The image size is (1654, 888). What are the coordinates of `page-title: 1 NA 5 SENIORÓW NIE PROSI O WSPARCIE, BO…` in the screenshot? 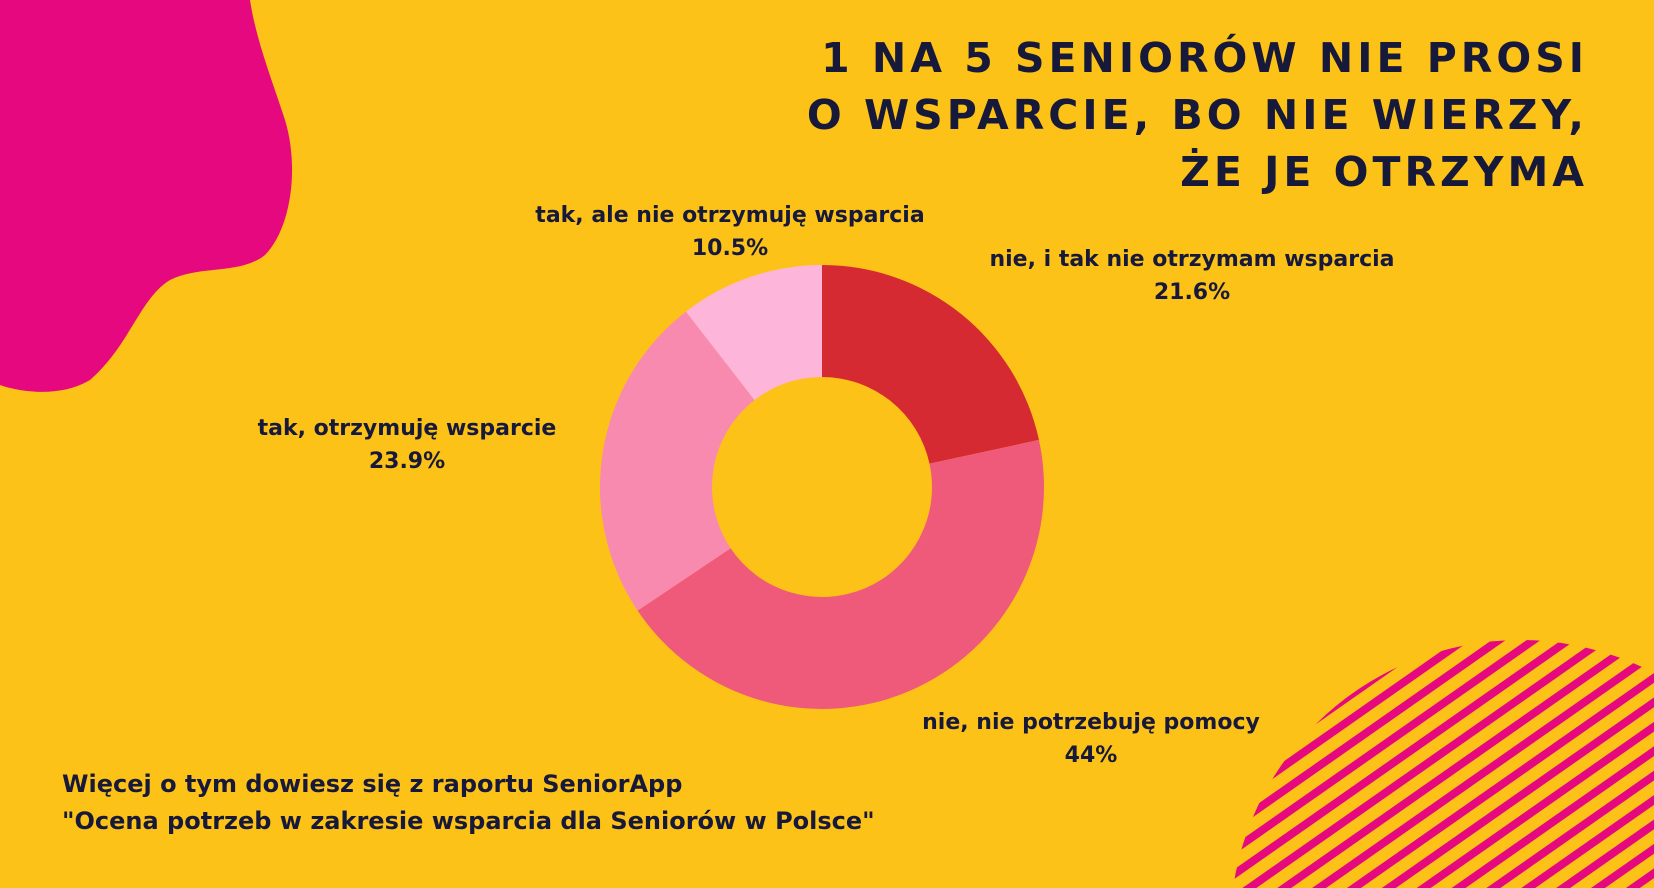 It's located at (1138, 115).